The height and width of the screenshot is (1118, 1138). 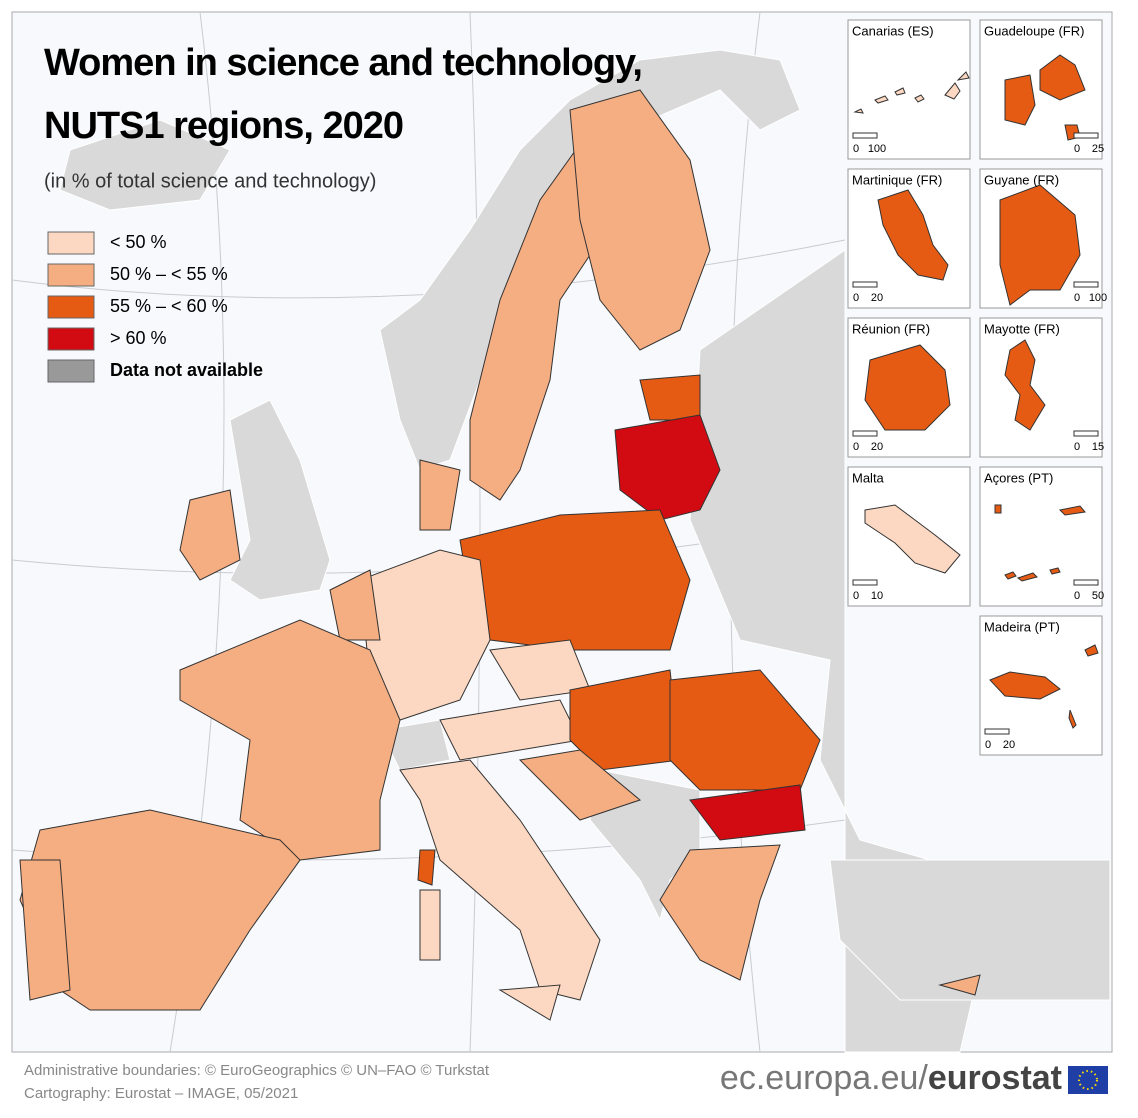 I want to click on inset: Mayotte (FR) 0 15, so click(x=1041, y=387).